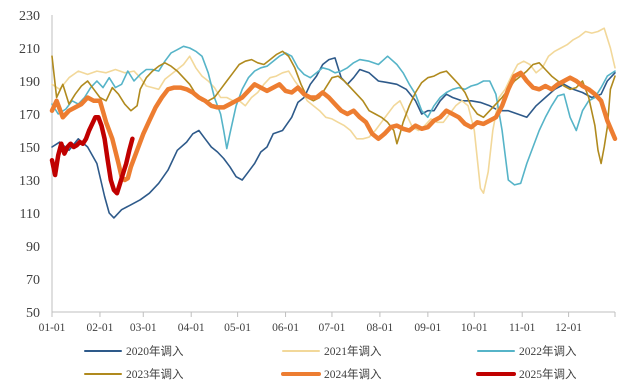 The width and height of the screenshot is (619, 381). Describe the element at coordinates (548, 351) in the screenshot. I see `legend-label: 2022年调入` at that location.